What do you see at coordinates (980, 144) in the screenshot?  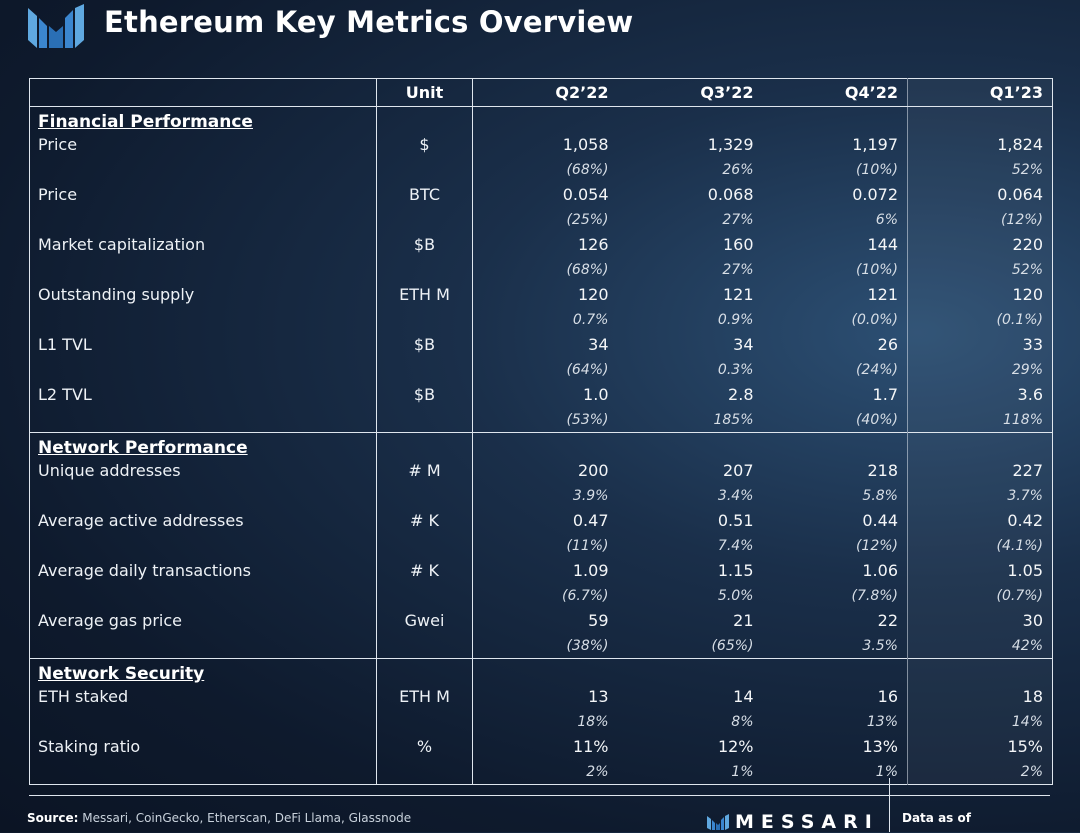 I see `metric-value: 1,824` at bounding box center [980, 144].